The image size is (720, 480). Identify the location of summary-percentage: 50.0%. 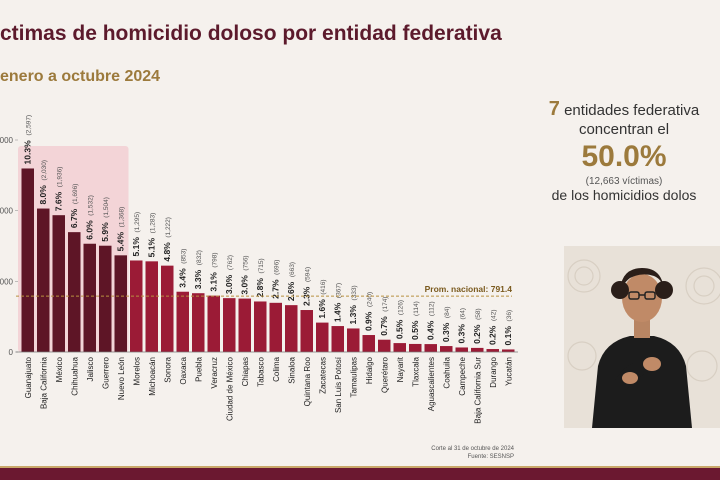
(624, 156).